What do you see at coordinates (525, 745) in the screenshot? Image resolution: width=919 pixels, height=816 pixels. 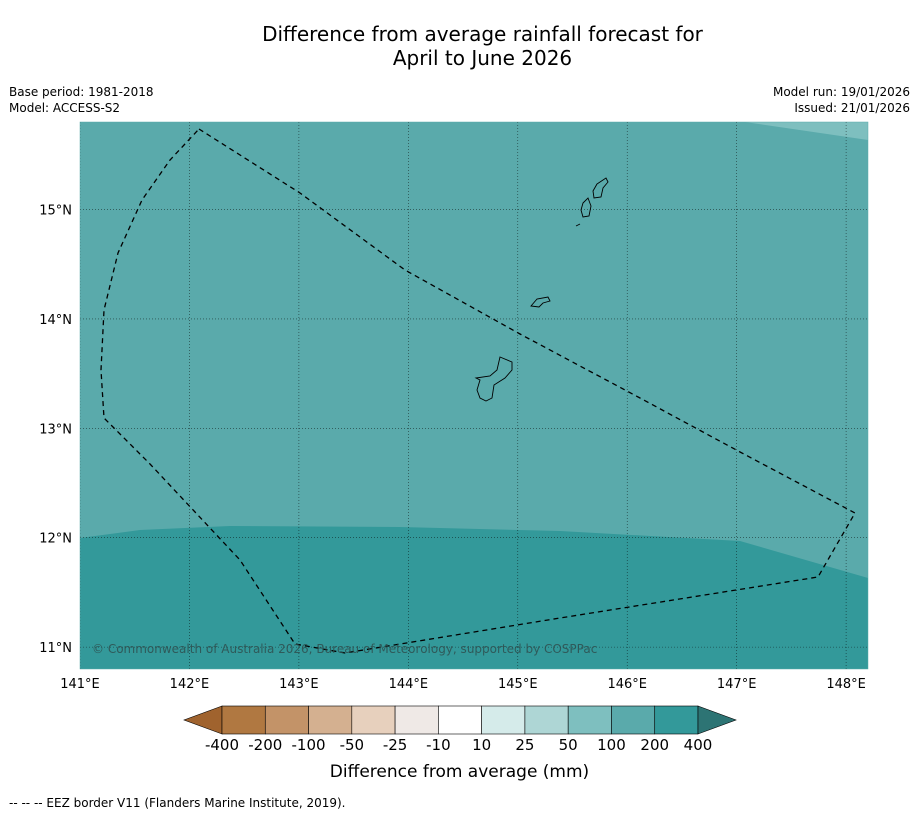 I see `colorbar-tick-label: 25` at bounding box center [525, 745].